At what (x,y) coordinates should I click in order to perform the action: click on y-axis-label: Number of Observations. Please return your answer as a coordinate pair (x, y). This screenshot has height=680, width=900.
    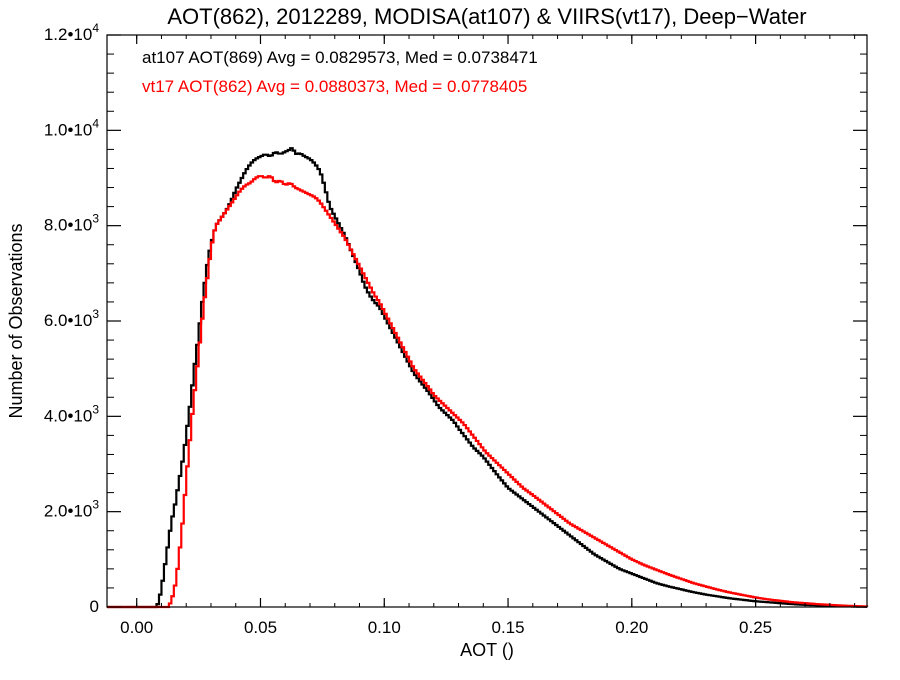
    Looking at the image, I should click on (16, 320).